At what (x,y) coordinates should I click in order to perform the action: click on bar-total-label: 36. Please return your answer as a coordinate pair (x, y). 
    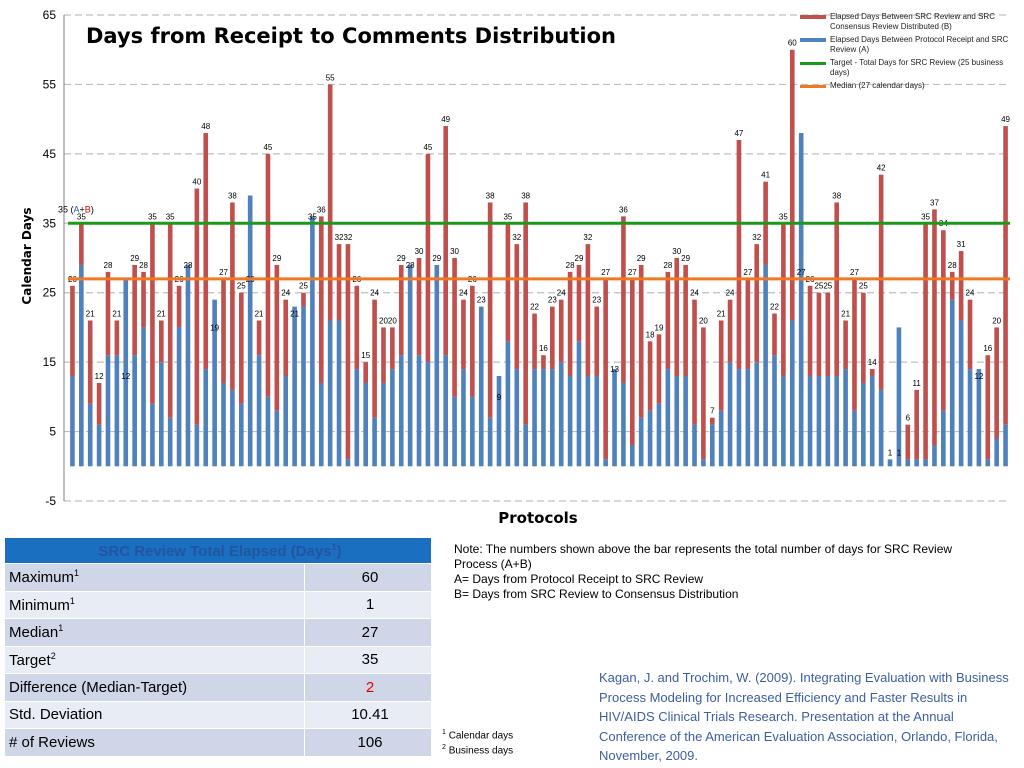
    Looking at the image, I should click on (623, 209).